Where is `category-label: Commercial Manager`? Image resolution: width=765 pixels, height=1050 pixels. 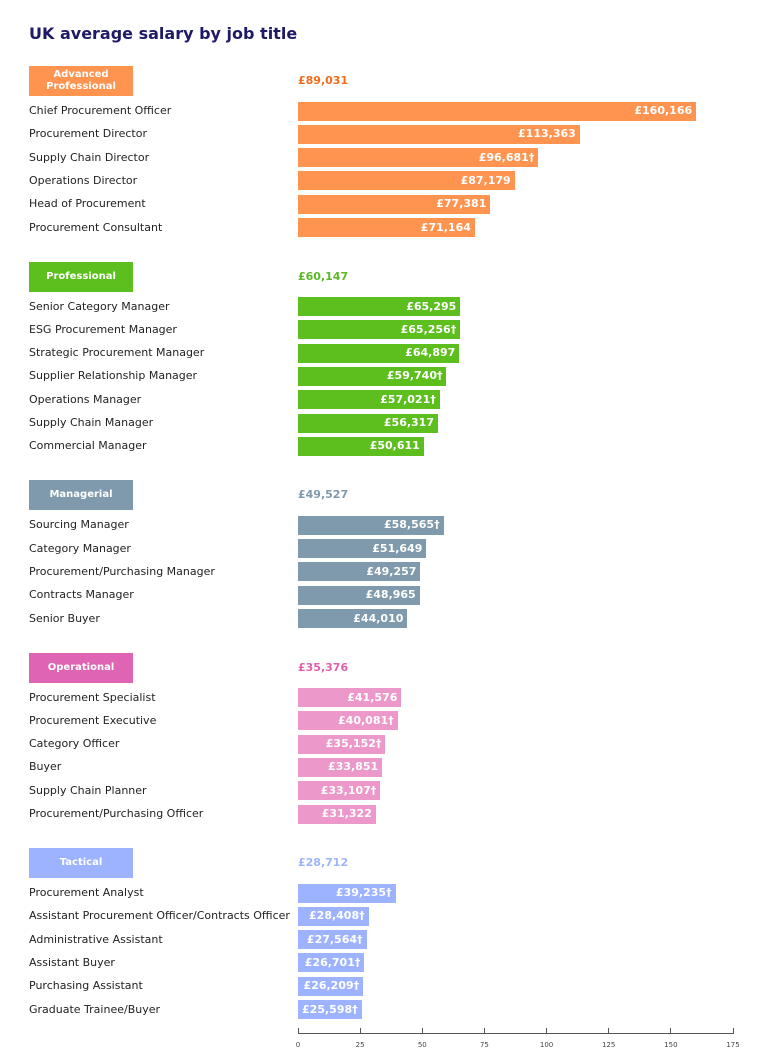 category-label: Commercial Manager is located at coordinates (88, 446).